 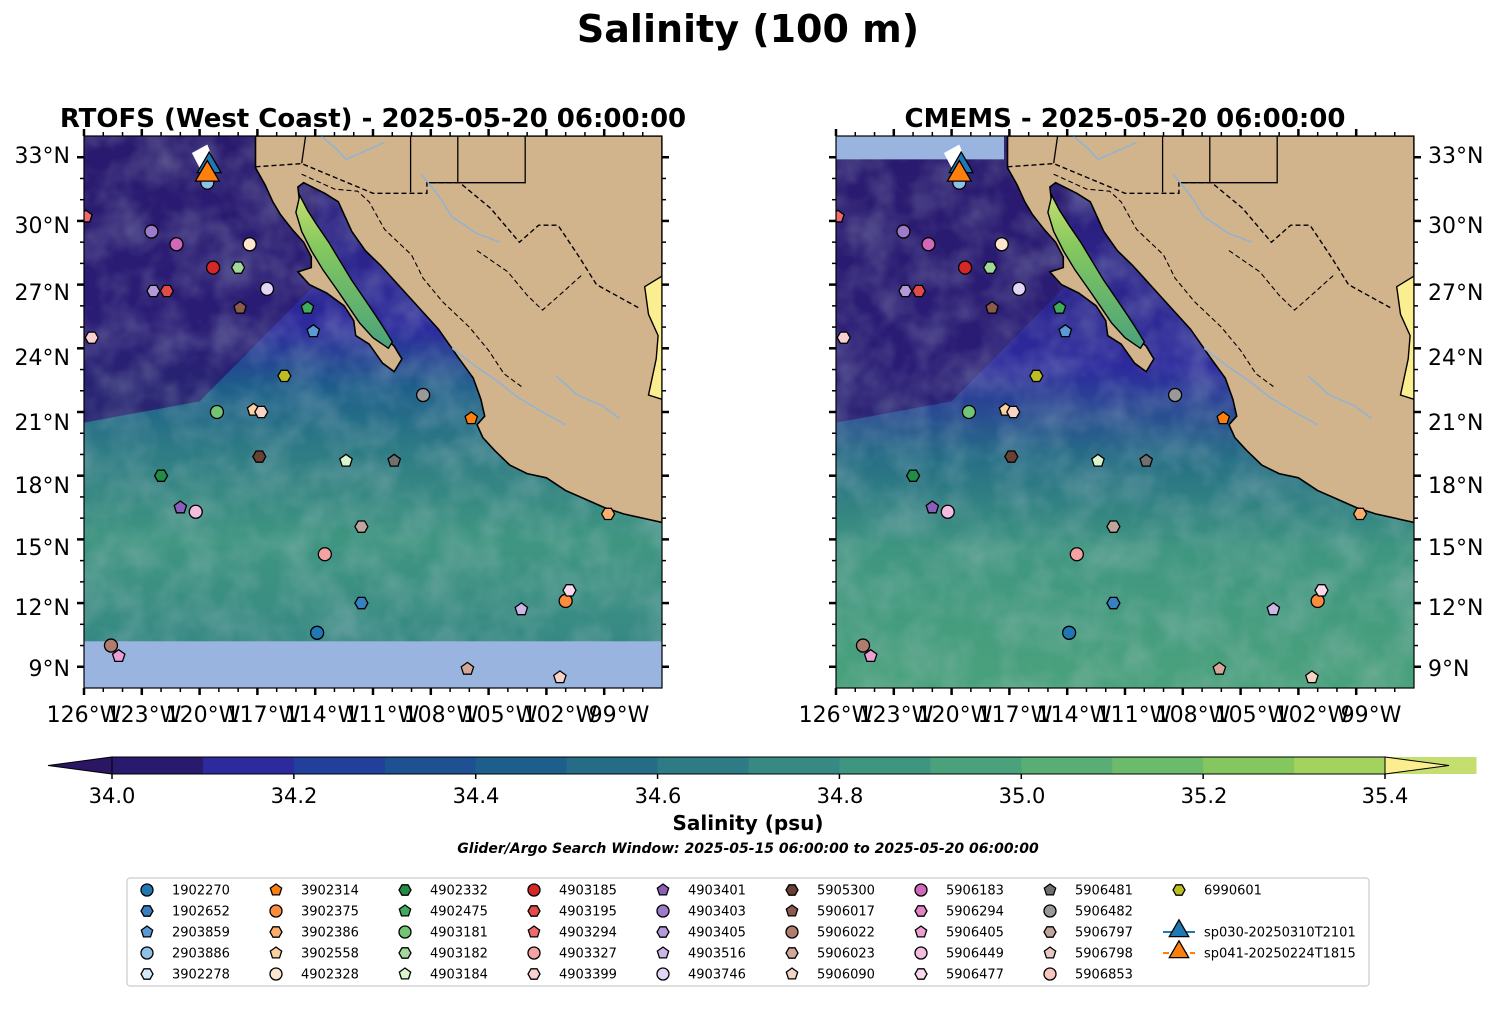 What do you see at coordinates (201, 954) in the screenshot?
I see `legend-label: 2903886` at bounding box center [201, 954].